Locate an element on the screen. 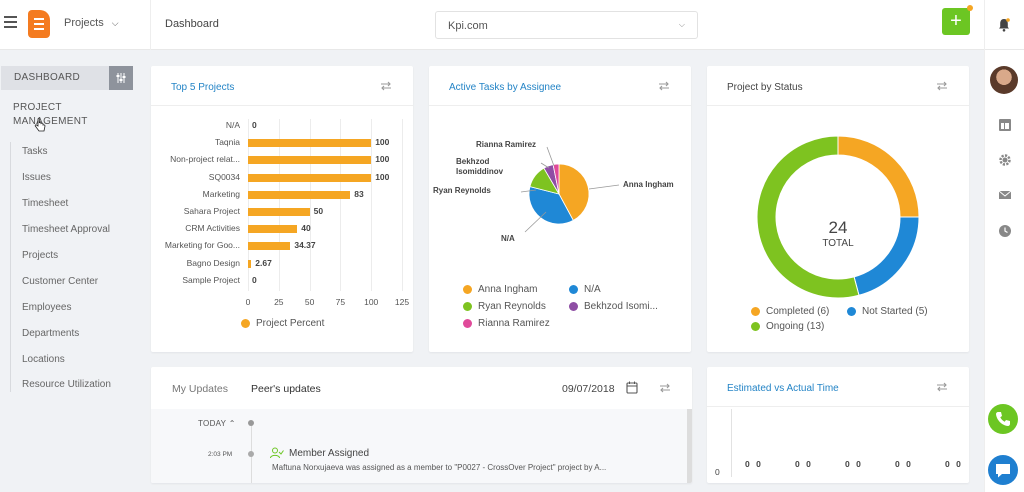 Image resolution: width=1024 pixels, height=492 pixels. chat-button is located at coordinates (1003, 470).